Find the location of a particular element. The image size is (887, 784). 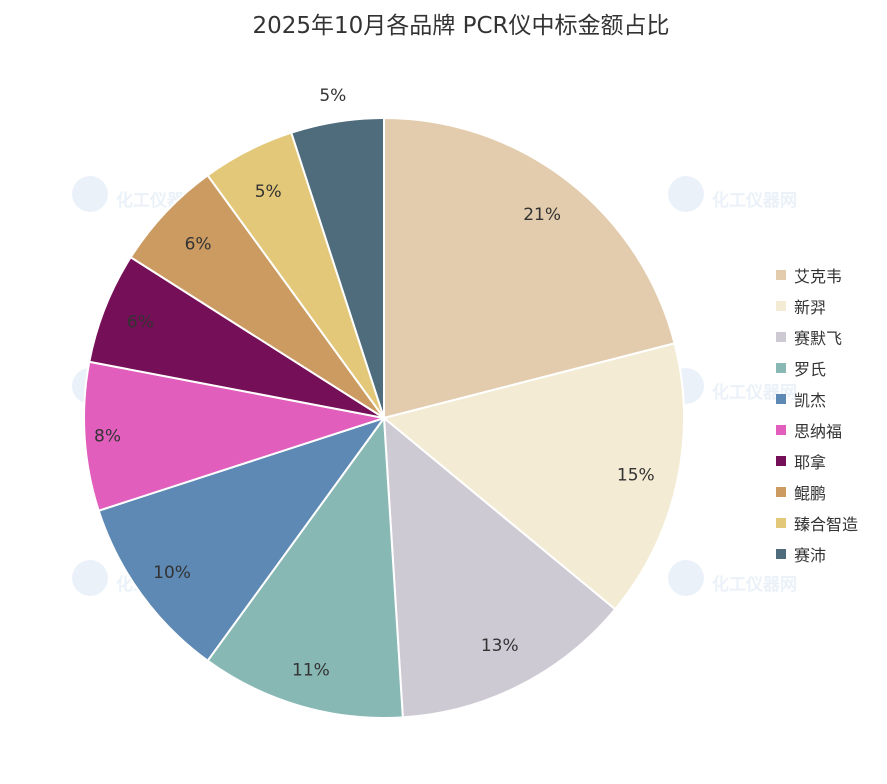

legend-item: 新羿 is located at coordinates (817, 305).